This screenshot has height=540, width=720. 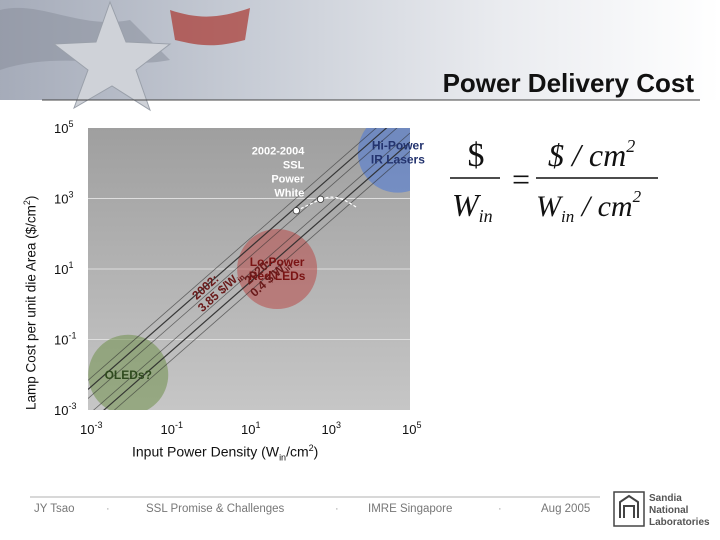 I want to click on x-tick-label: 10⁻¹, so click(x=172, y=428).